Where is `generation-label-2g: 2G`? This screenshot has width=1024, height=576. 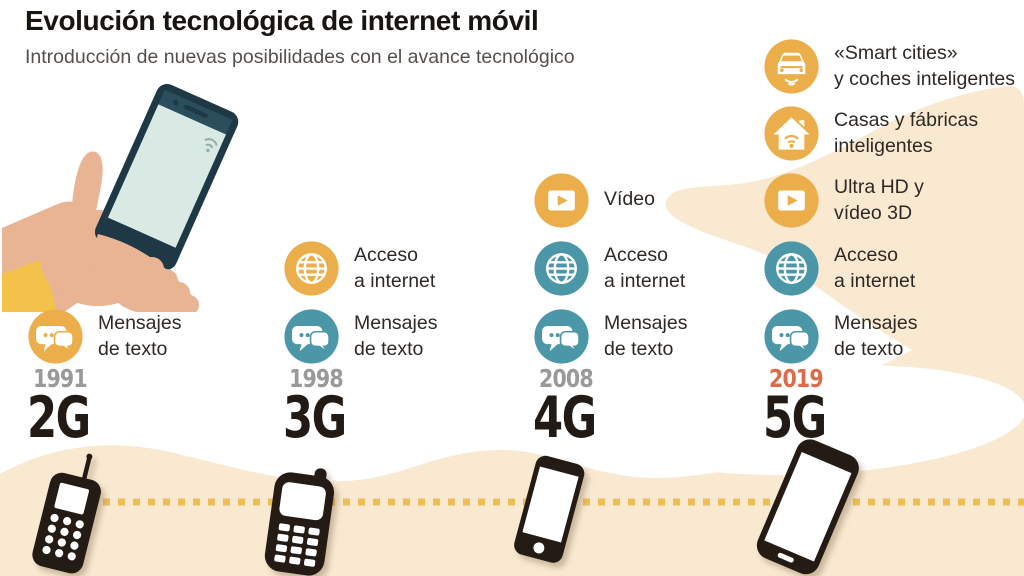 generation-label-2g: 2G is located at coordinates (59, 418).